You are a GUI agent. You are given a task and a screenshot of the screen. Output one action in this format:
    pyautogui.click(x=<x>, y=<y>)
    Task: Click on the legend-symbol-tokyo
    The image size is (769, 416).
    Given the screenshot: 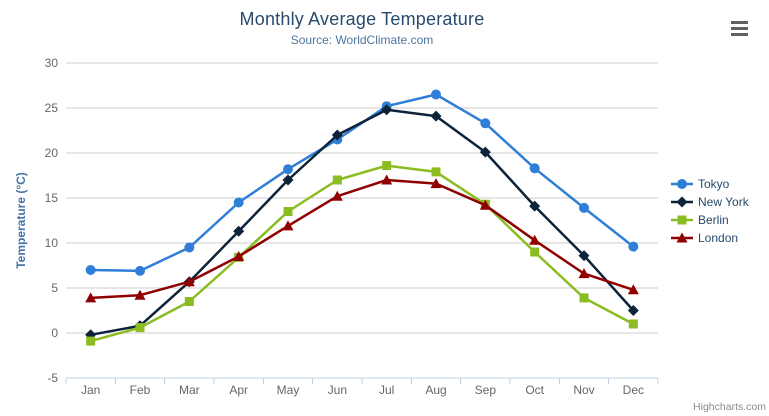 What is the action you would take?
    pyautogui.click(x=682, y=184)
    